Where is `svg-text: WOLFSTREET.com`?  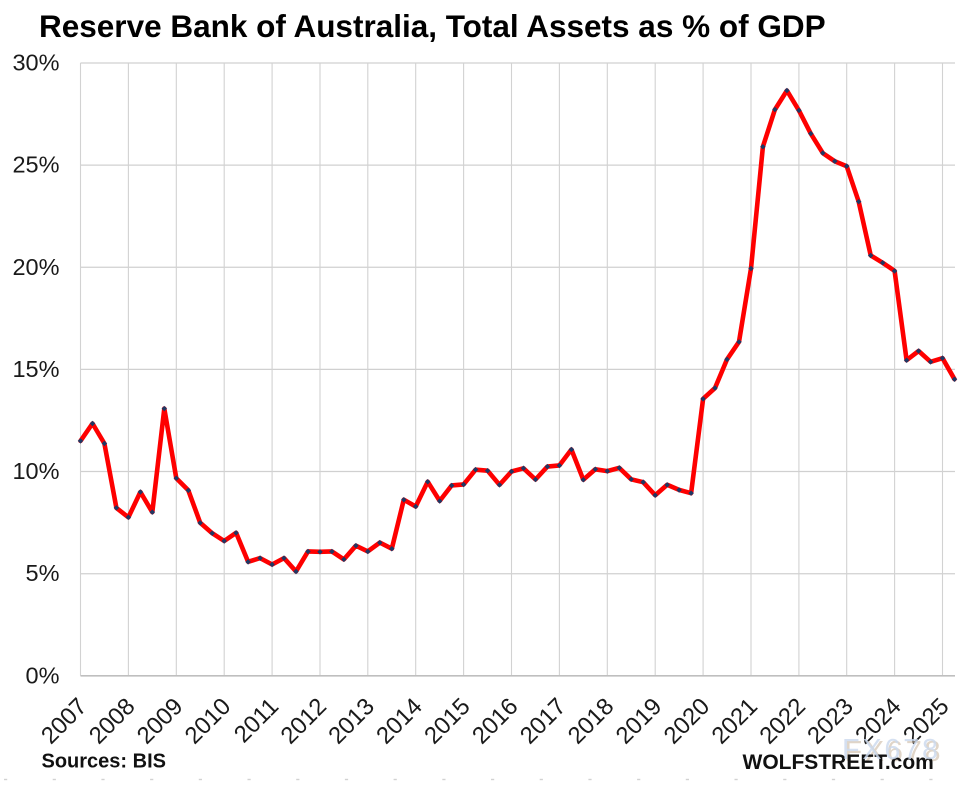
svg-text: WOLFSTREET.com is located at coordinates (838, 762).